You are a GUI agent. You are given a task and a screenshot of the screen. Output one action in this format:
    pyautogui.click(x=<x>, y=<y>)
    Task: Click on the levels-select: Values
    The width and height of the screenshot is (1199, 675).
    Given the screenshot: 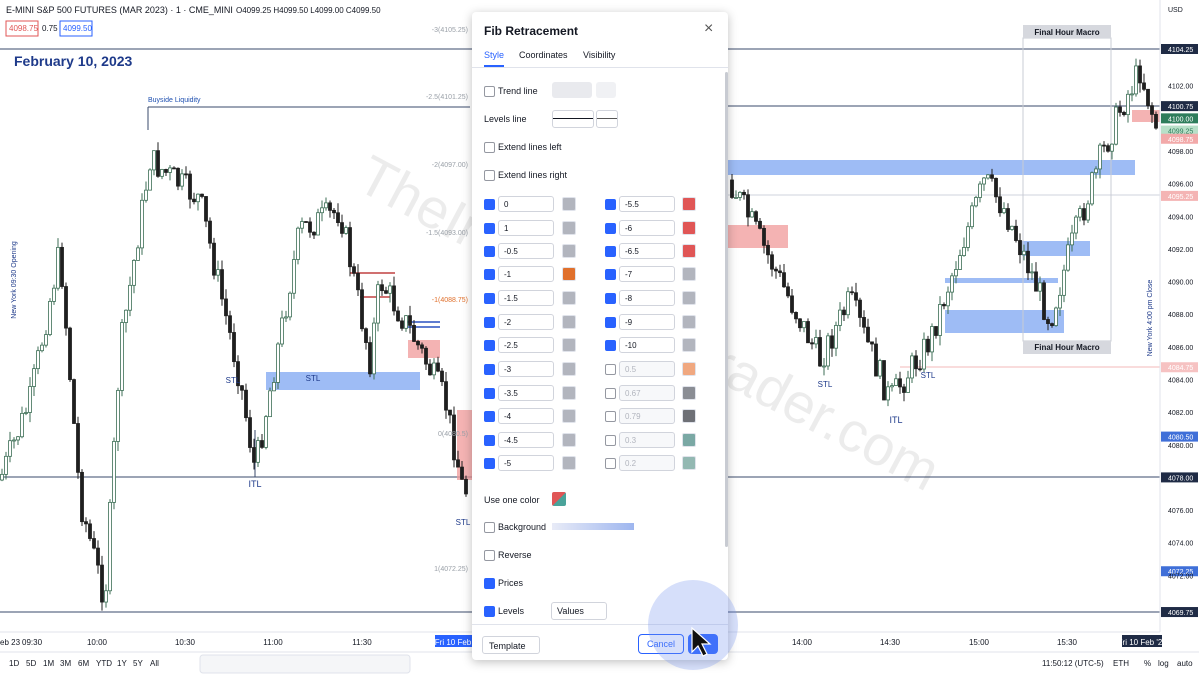 What is the action you would take?
    pyautogui.click(x=579, y=611)
    